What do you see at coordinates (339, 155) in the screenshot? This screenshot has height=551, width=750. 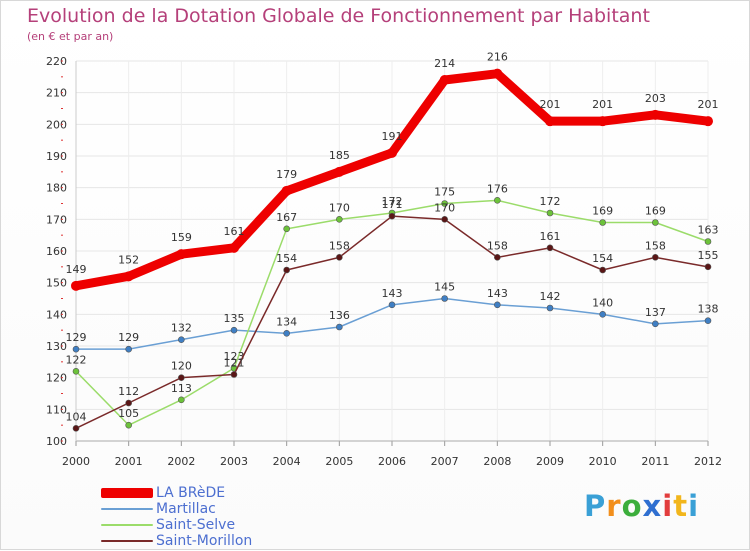 I see `data-label-la-br-de: 185` at bounding box center [339, 155].